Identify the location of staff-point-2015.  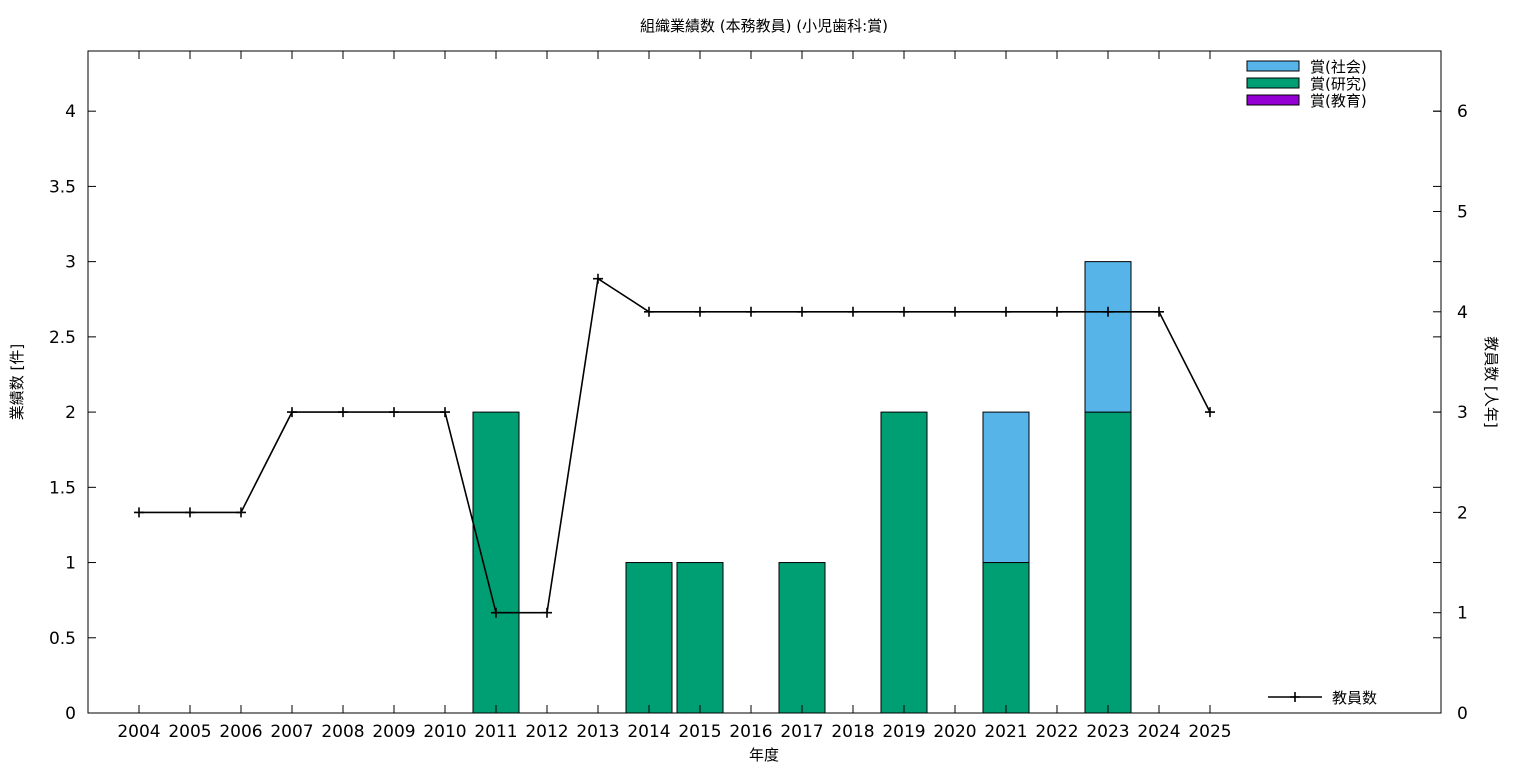
(700, 311).